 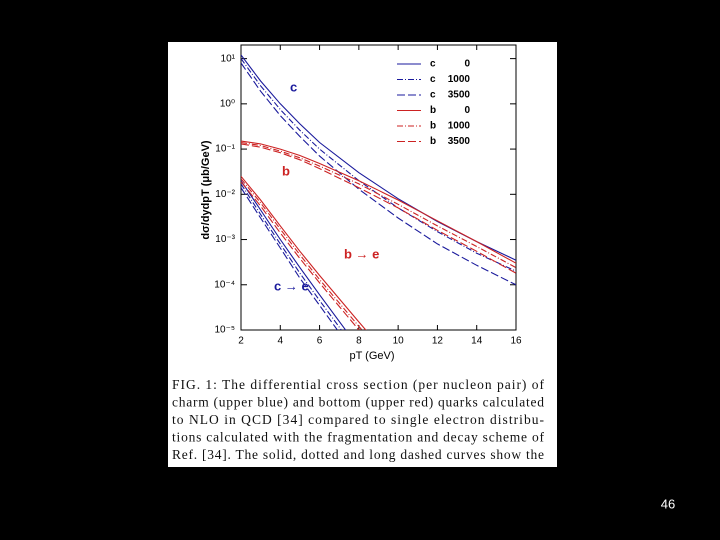 What do you see at coordinates (291, 285) in the screenshot?
I see `annotation: c → e` at bounding box center [291, 285].